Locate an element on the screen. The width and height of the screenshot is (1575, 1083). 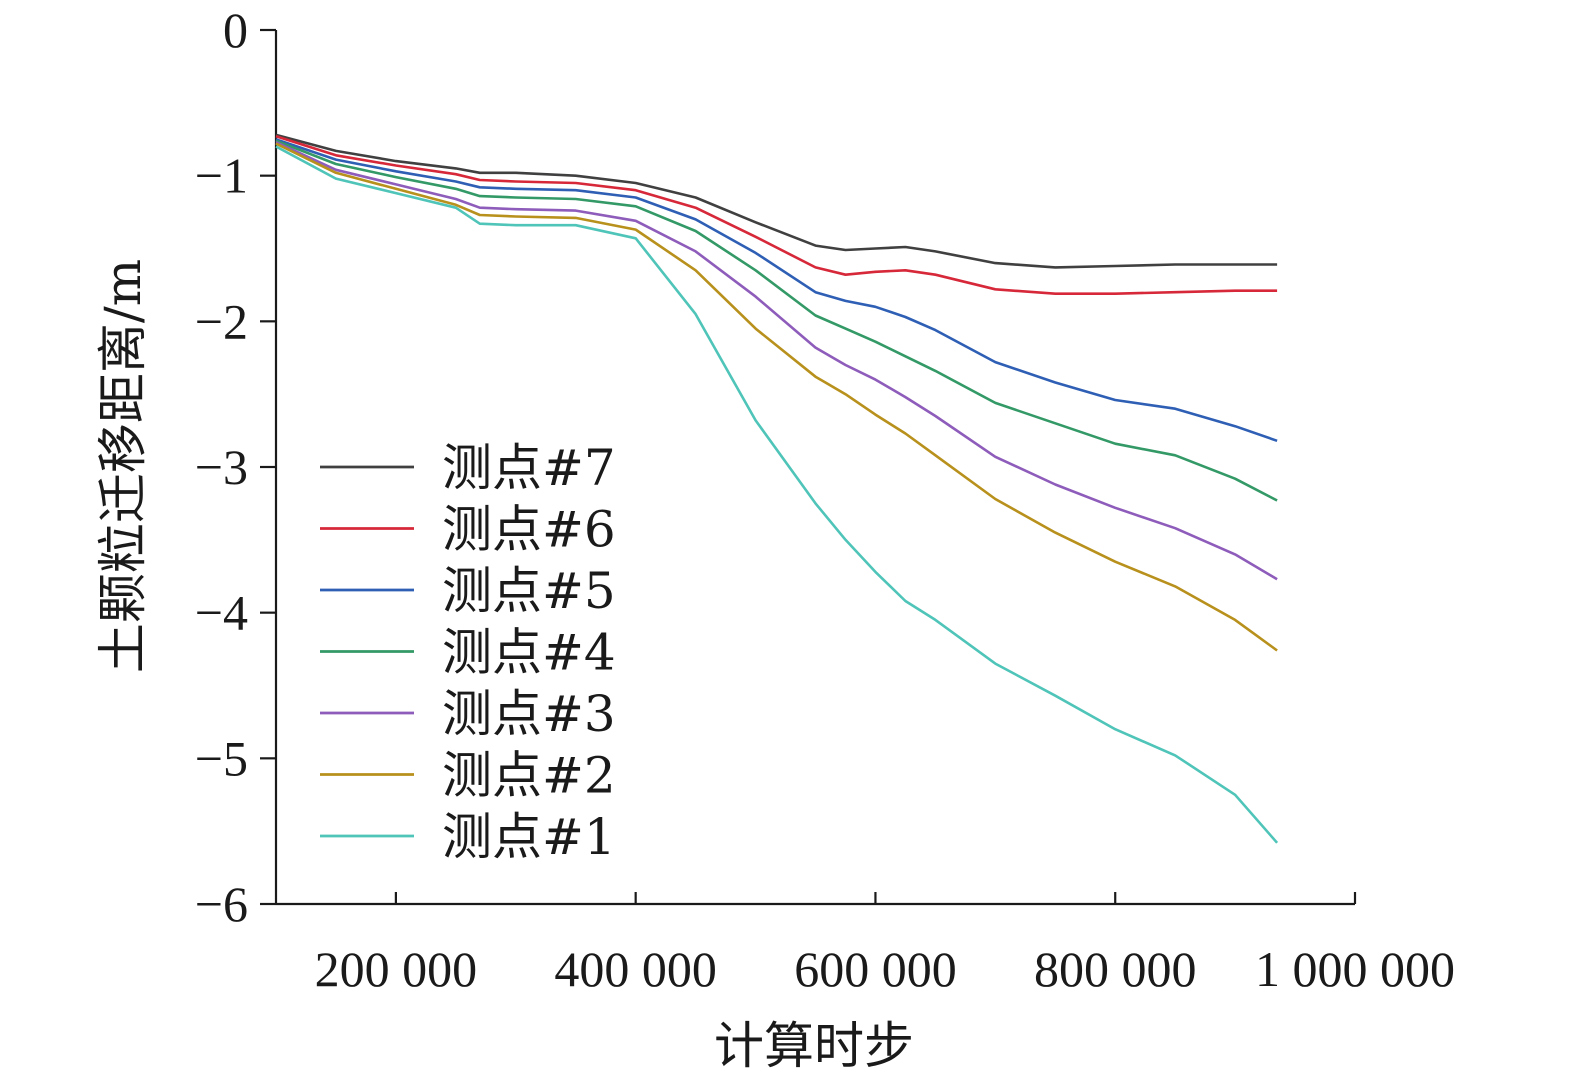
y-tick-label: −4 is located at coordinates (221, 613).